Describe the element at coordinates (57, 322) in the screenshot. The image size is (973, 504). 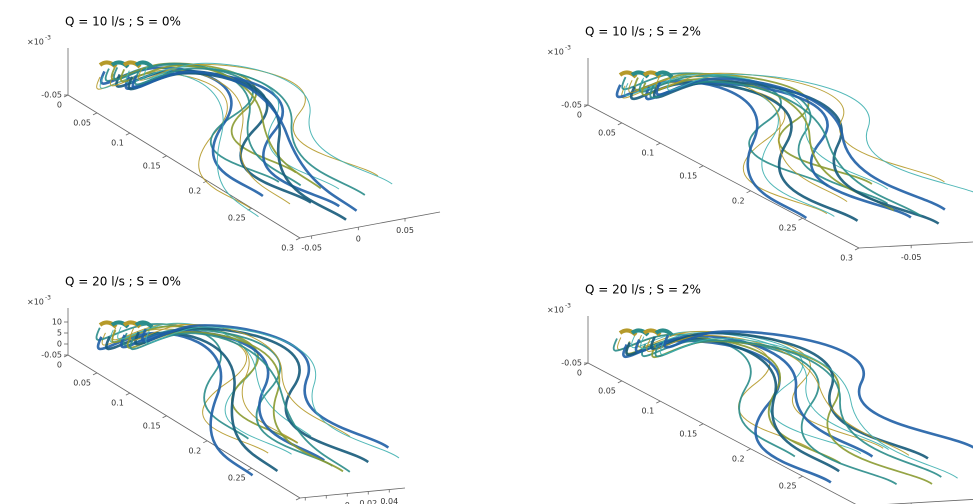
I see `z-tick-label: 10` at that location.